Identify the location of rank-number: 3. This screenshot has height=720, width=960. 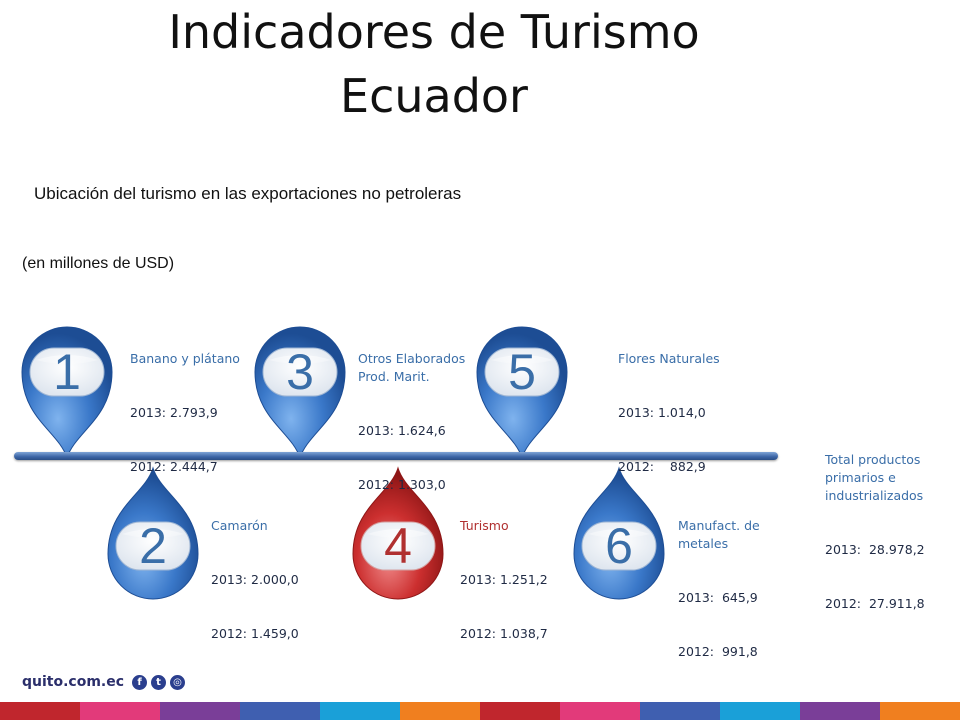
(300, 372).